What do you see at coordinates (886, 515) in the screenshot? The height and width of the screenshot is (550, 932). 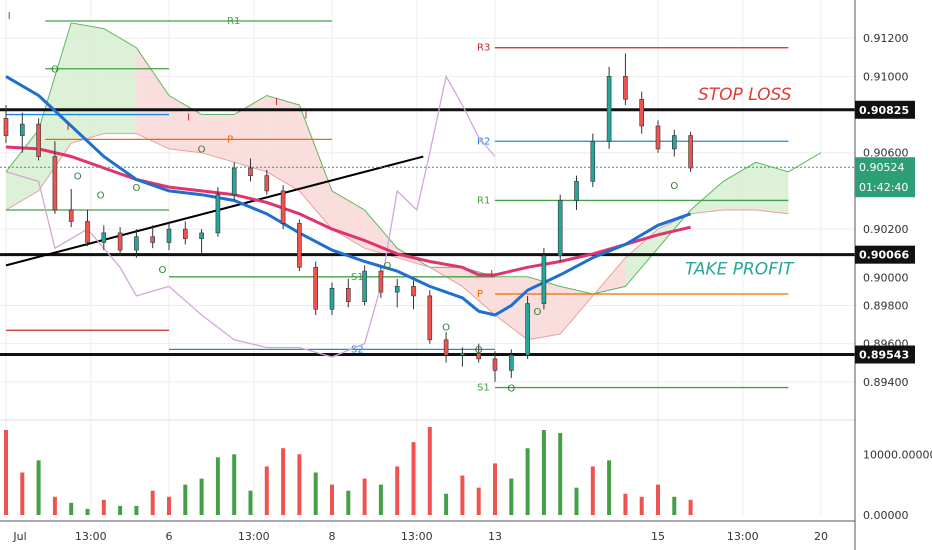 I see `volume-tick-label: 0.00000` at bounding box center [886, 515].